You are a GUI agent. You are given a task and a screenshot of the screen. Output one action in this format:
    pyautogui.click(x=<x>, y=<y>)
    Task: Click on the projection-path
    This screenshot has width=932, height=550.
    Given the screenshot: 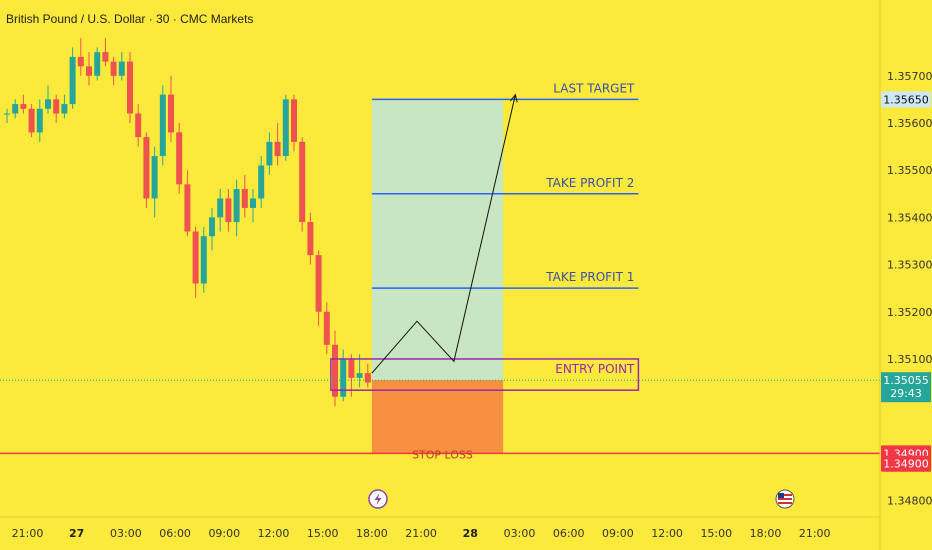 What is the action you would take?
    pyautogui.click(x=443, y=234)
    